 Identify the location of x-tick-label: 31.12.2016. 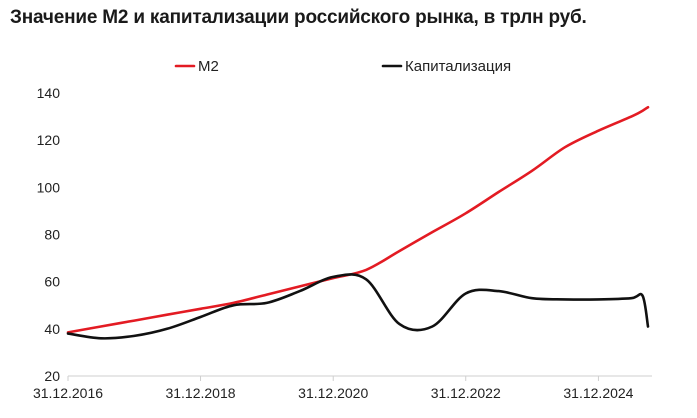
(68, 393).